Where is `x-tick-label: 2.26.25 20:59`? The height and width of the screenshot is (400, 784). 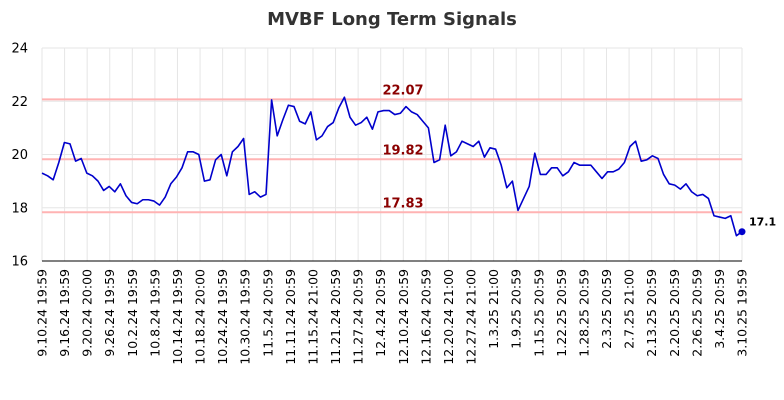 x-tick-label: 2.26.25 20:59 is located at coordinates (696, 313).